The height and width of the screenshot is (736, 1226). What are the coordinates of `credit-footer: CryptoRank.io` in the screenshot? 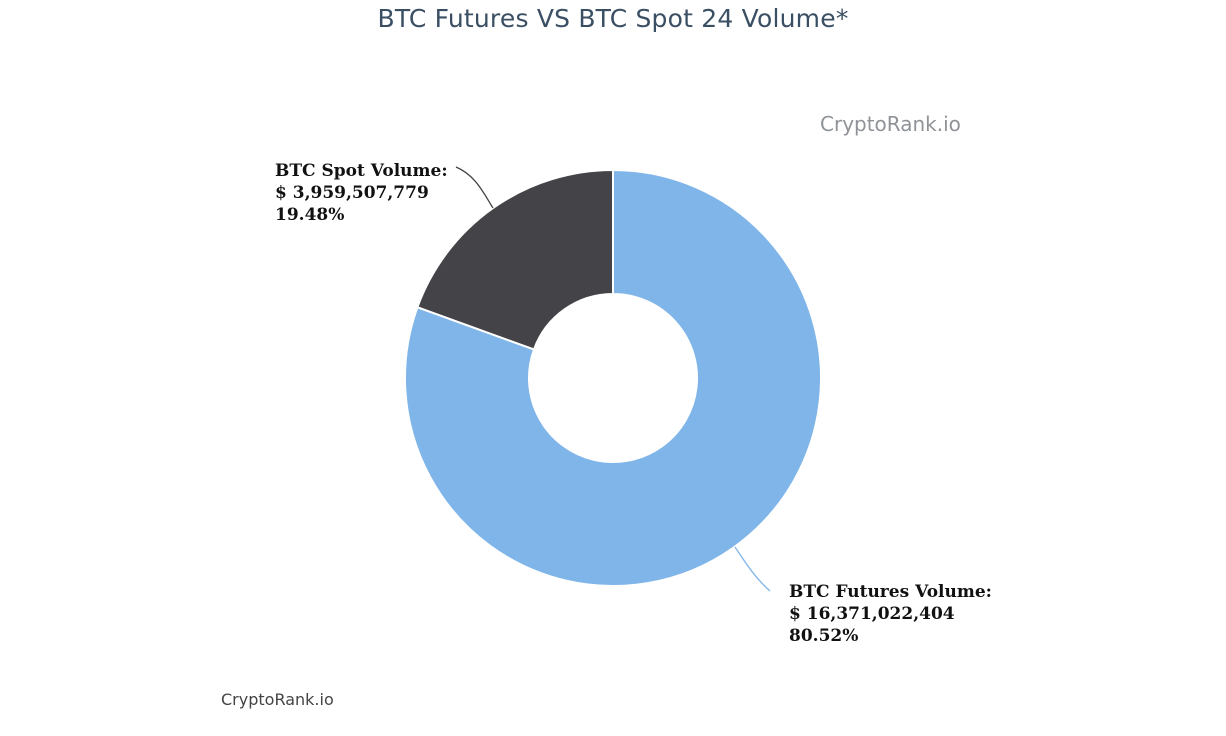 It's located at (277, 699).